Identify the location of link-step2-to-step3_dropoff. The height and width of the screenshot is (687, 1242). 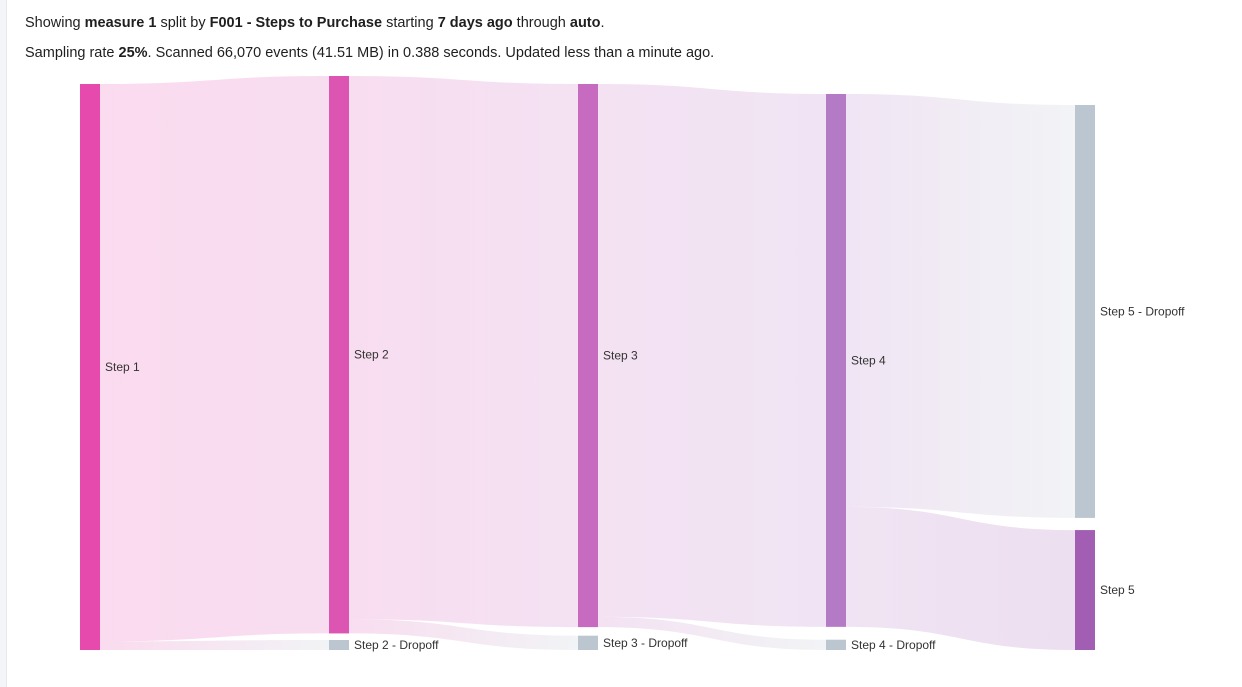
(463, 634).